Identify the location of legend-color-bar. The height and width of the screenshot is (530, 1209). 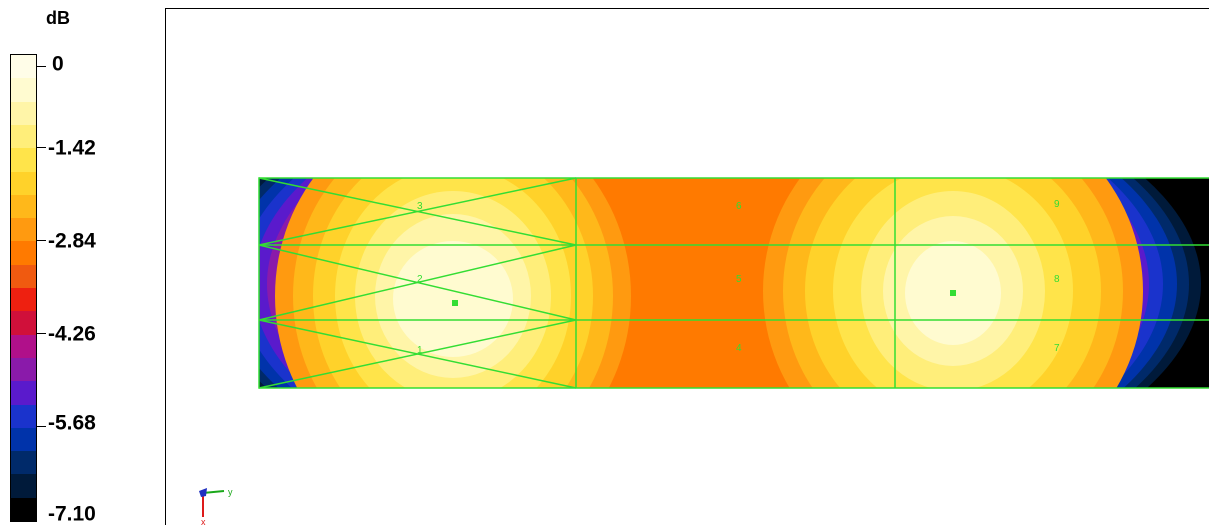
(23, 288).